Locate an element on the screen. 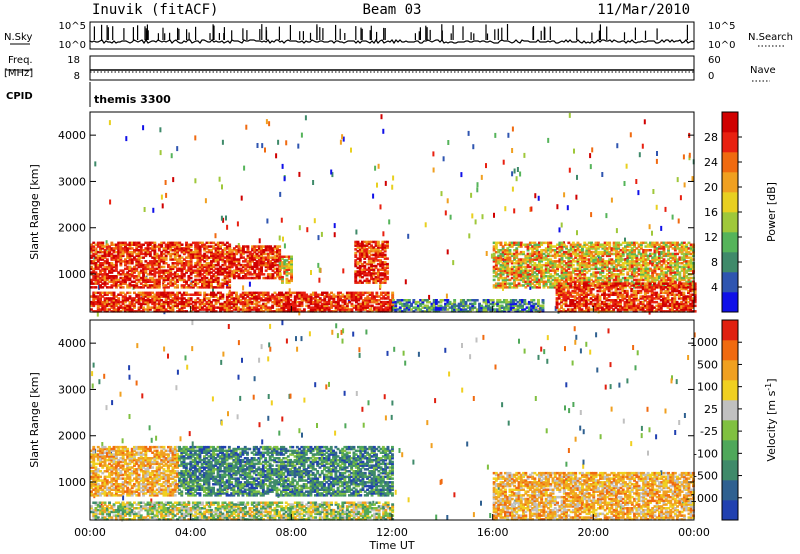  noise-tick-high-right: 10^5 is located at coordinates (721, 26).